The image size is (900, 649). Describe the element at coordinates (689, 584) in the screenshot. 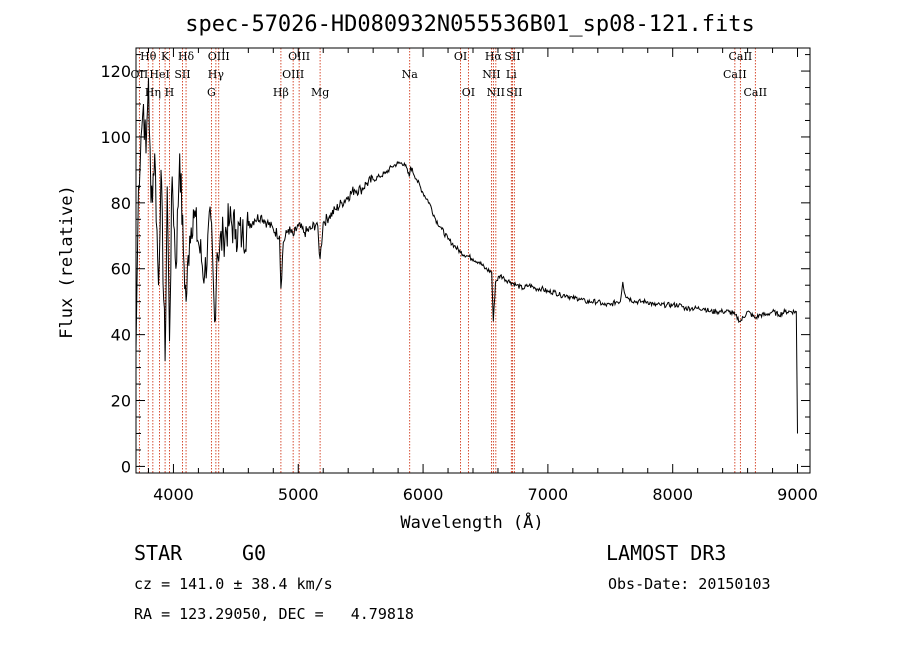

I see `obs-date: Obs-Date: 20150103` at that location.